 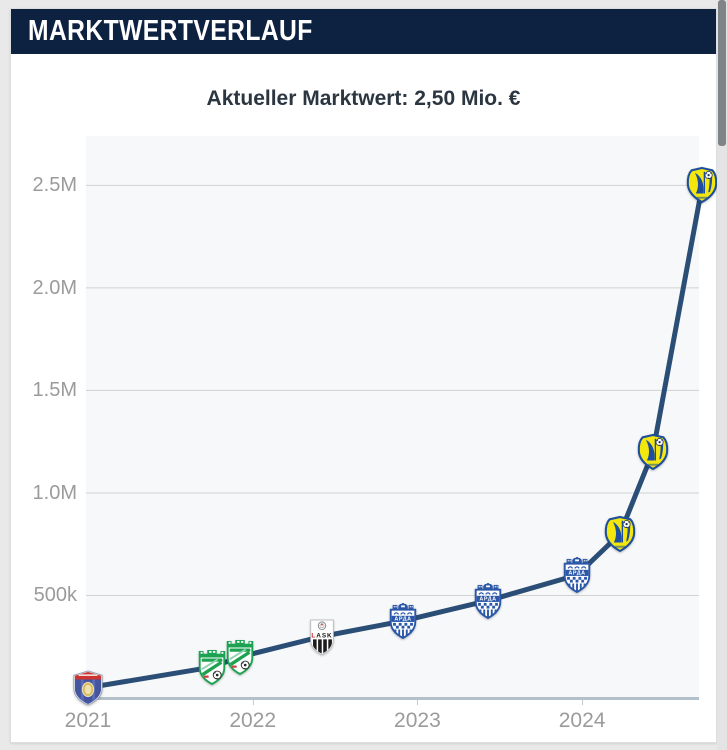 I want to click on x-axis-label: 2023, so click(x=417, y=720).